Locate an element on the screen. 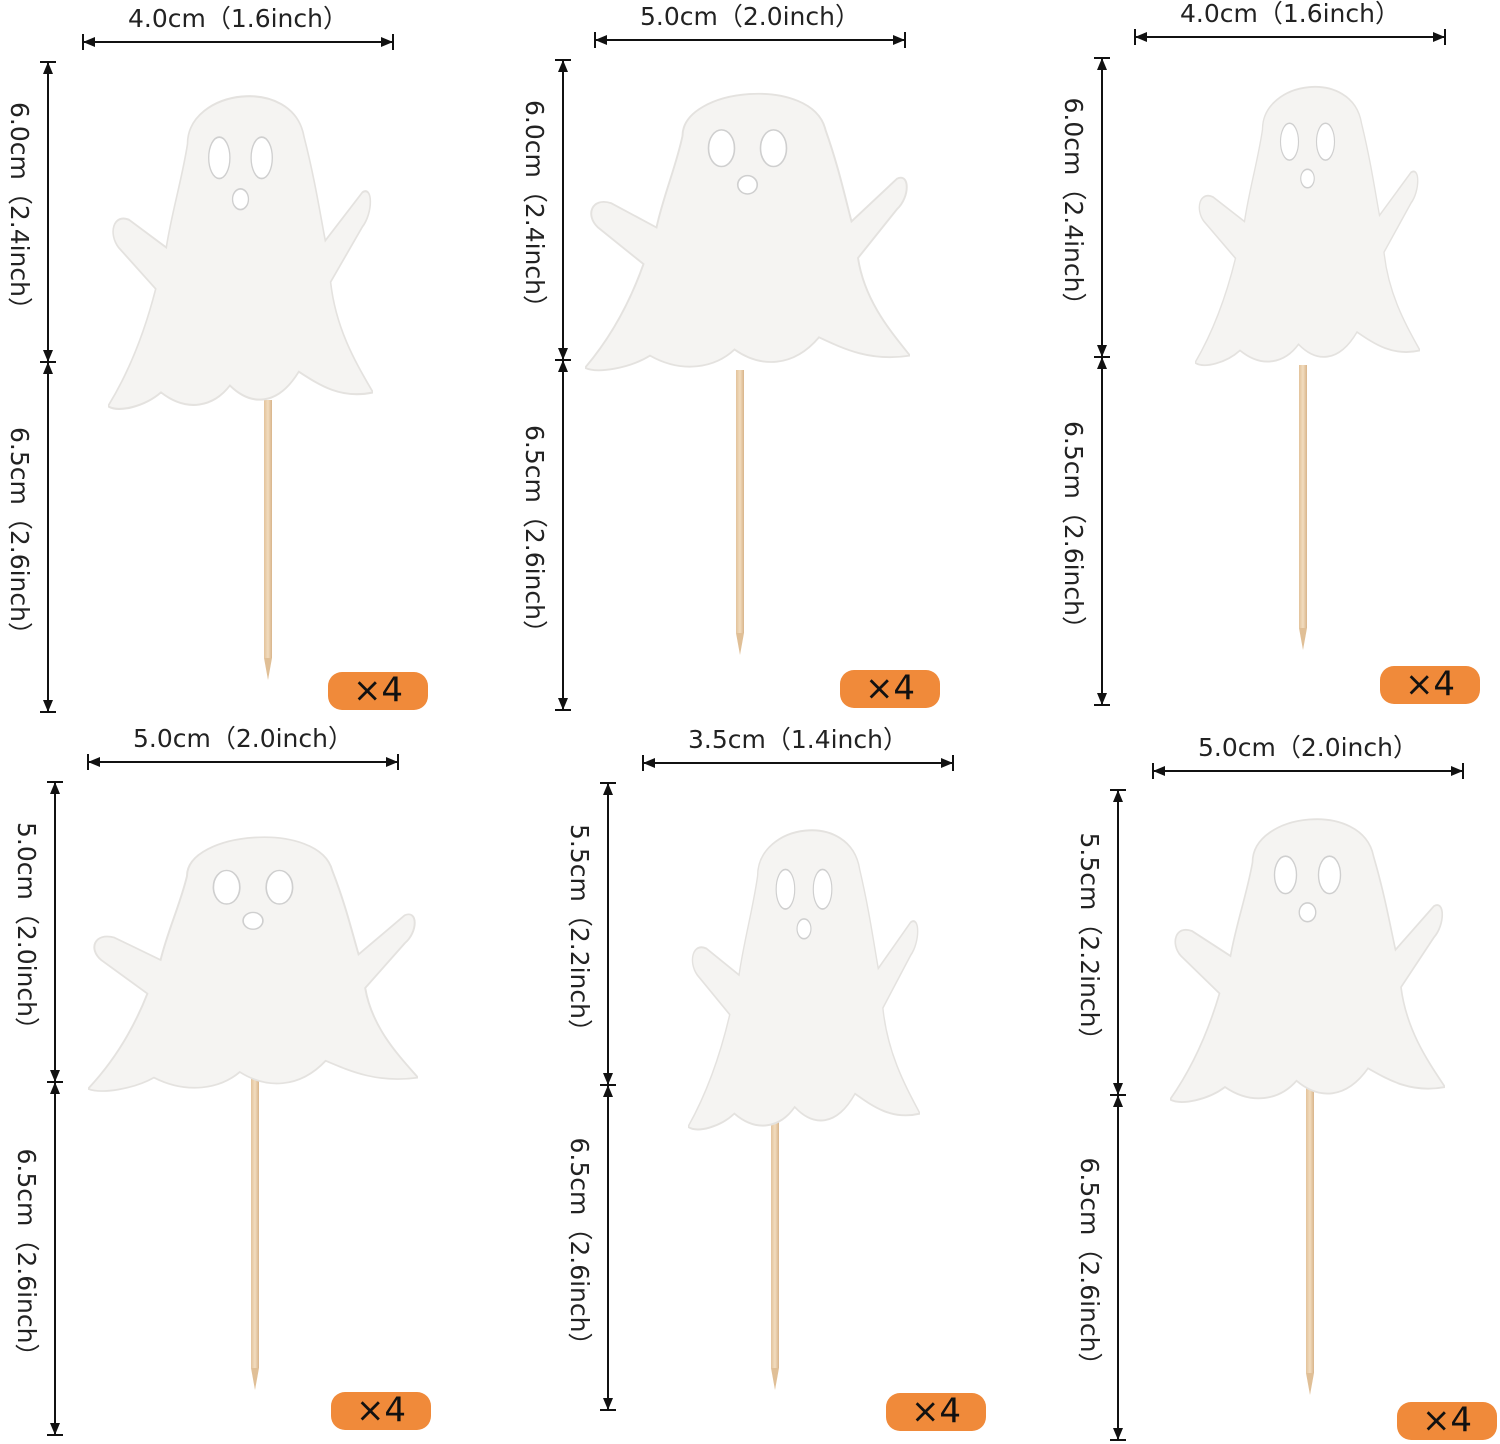  width-label: 3.5cm（1.4inch） is located at coordinates (798, 739).